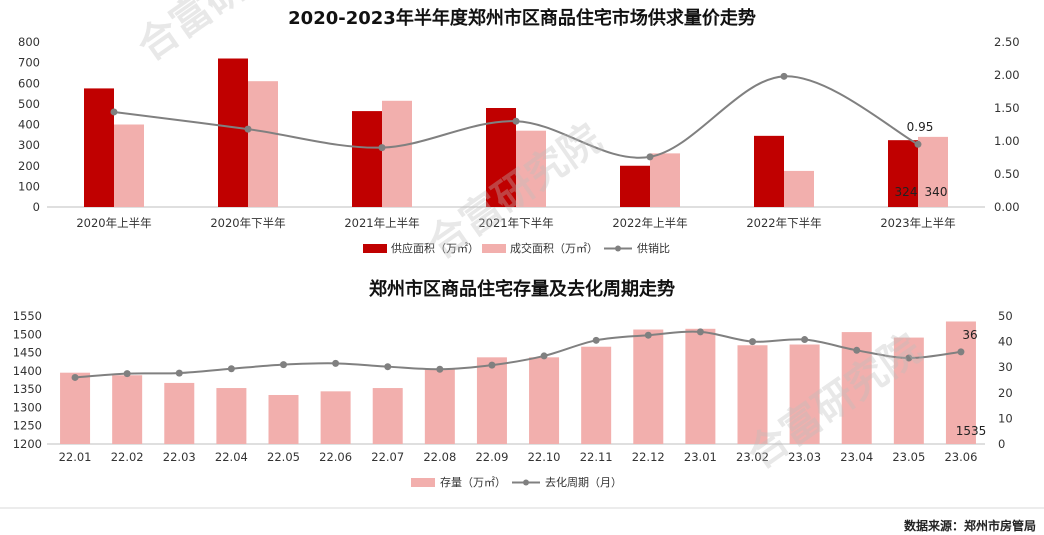  Describe the element at coordinates (544, 457) in the screenshot. I see `chart2-xtick: 22.10` at that location.